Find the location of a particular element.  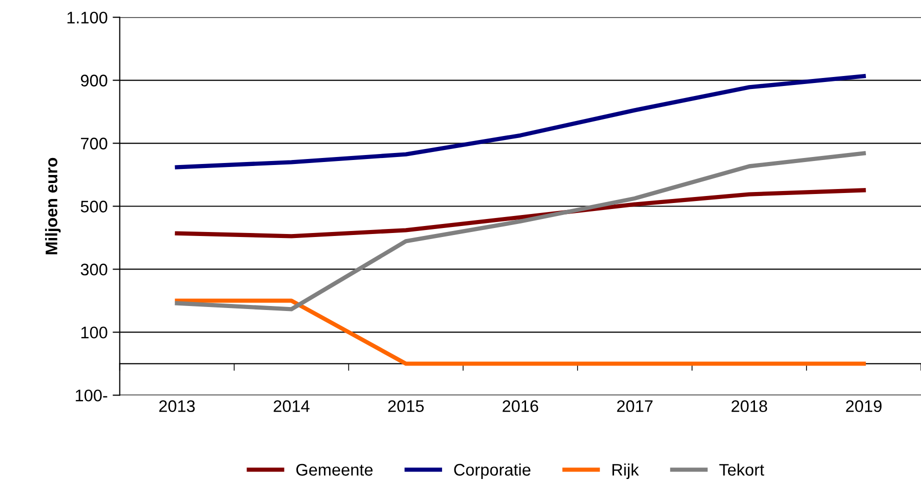

y-tick-label: 700 is located at coordinates (94, 144).